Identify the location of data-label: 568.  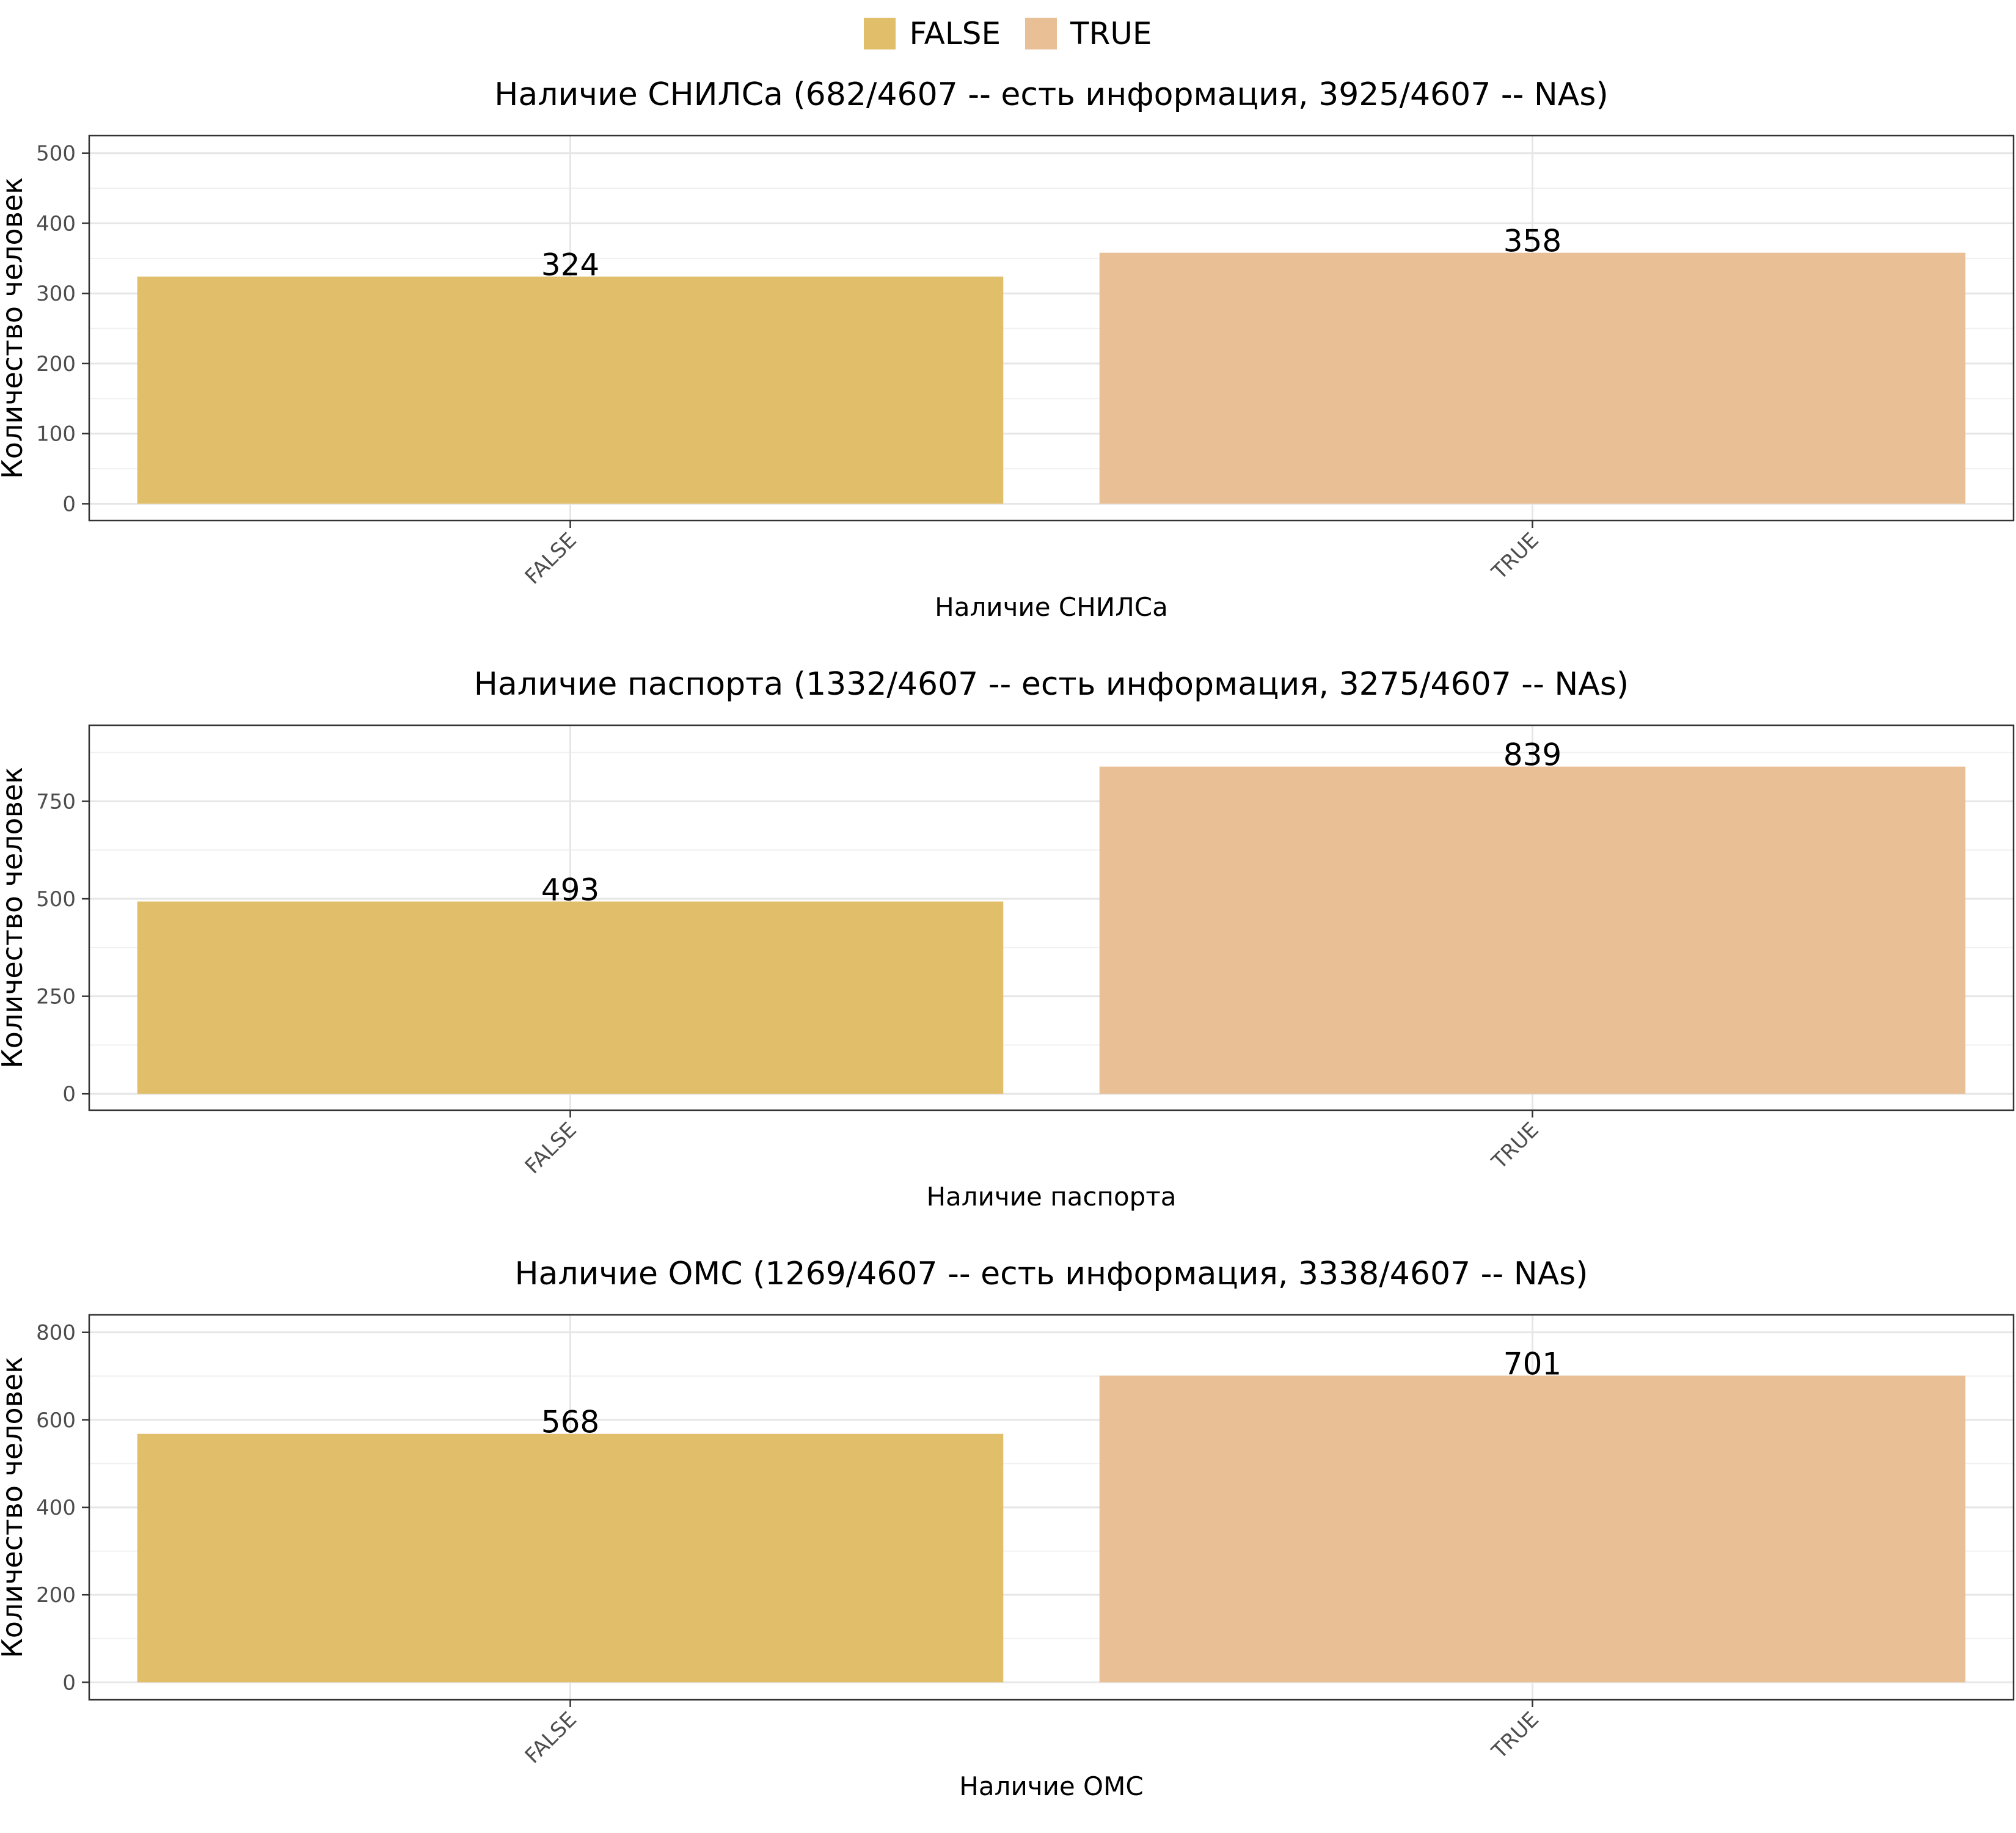
(570, 1422).